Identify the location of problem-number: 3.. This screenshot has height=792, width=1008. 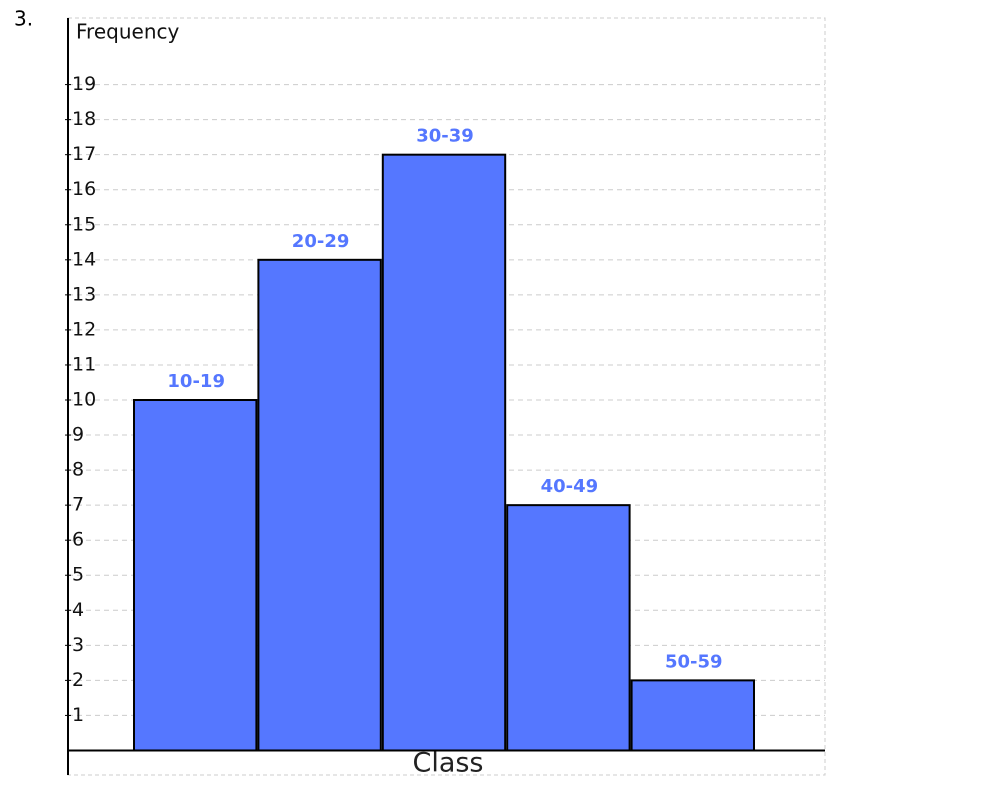
(23, 19).